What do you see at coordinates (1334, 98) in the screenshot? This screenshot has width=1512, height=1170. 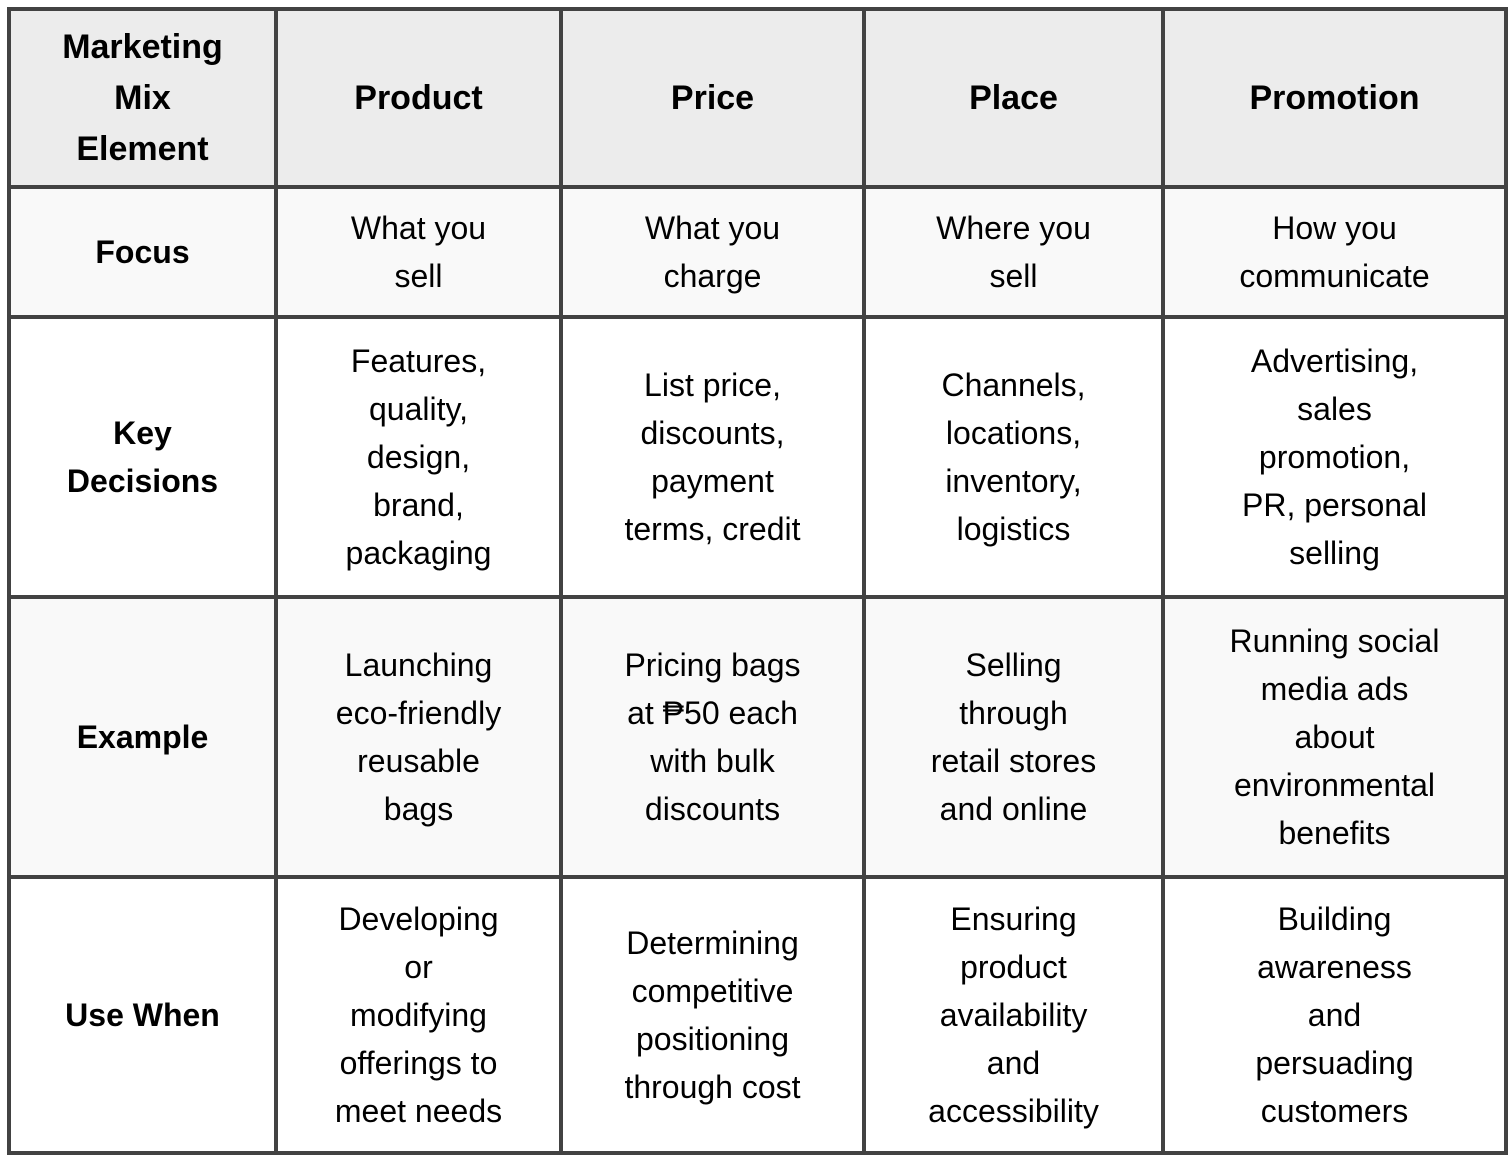 I see `header-promotion: Promotion` at bounding box center [1334, 98].